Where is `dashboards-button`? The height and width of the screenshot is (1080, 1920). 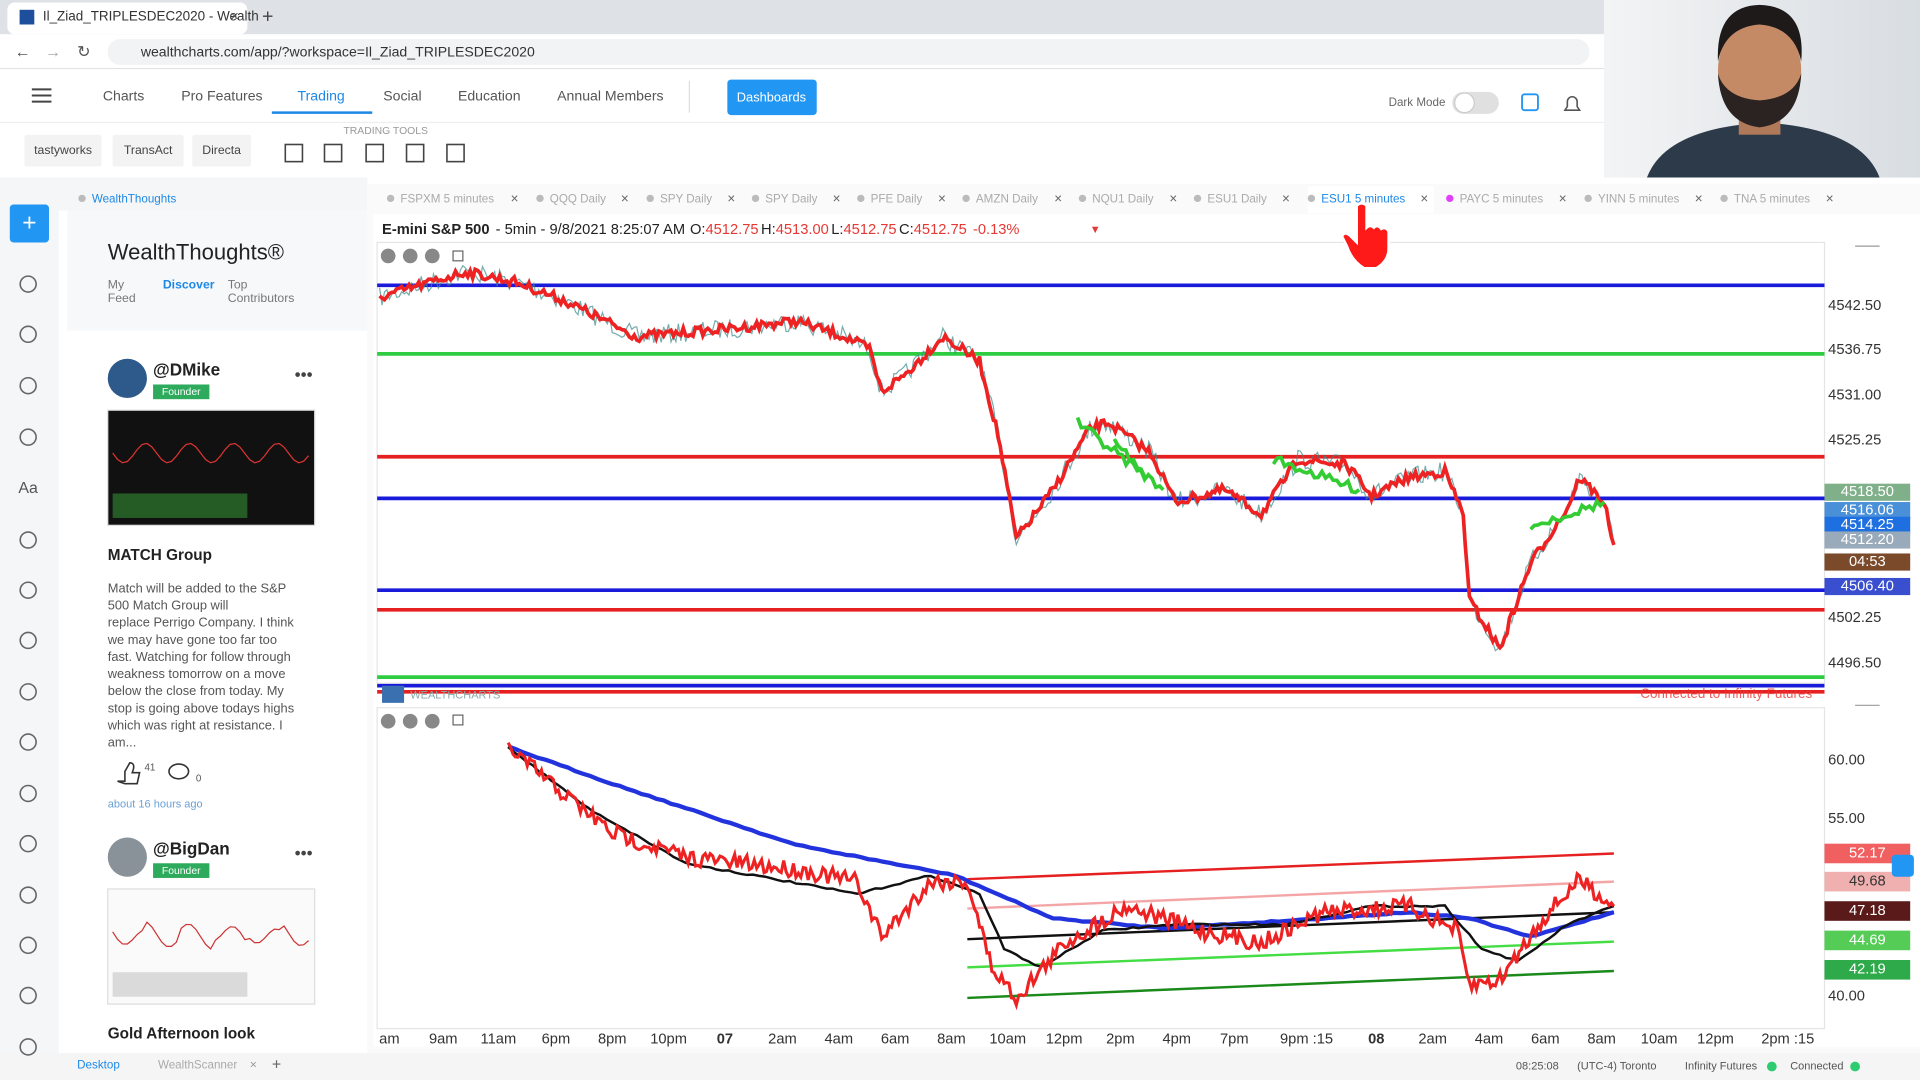 dashboards-button is located at coordinates (772, 97).